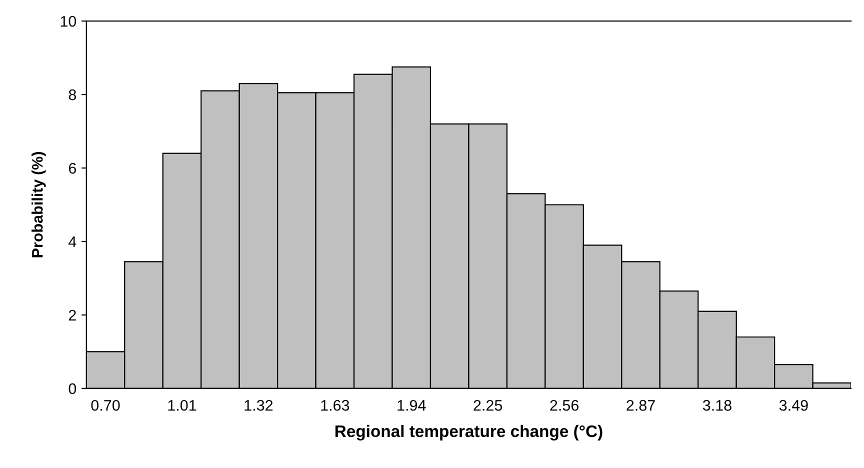 The image size is (864, 468). I want to click on y-axis-title: Probability (%), so click(39, 205).